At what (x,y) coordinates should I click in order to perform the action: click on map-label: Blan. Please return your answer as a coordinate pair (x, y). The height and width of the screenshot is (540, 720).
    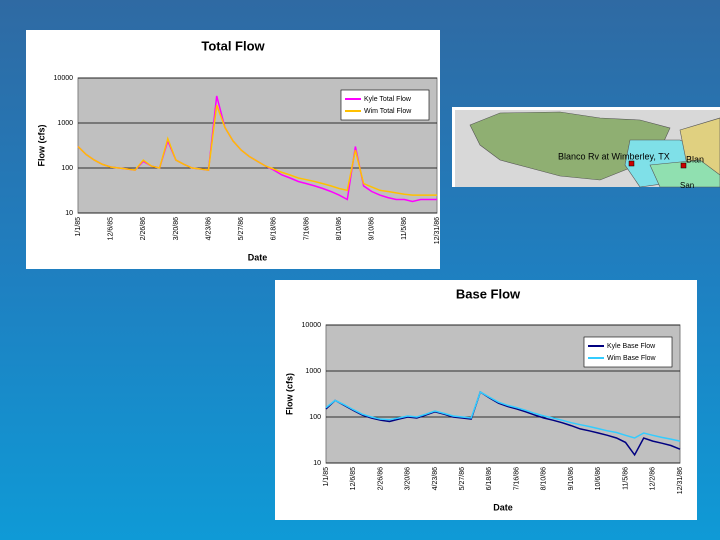
    Looking at the image, I should click on (695, 159).